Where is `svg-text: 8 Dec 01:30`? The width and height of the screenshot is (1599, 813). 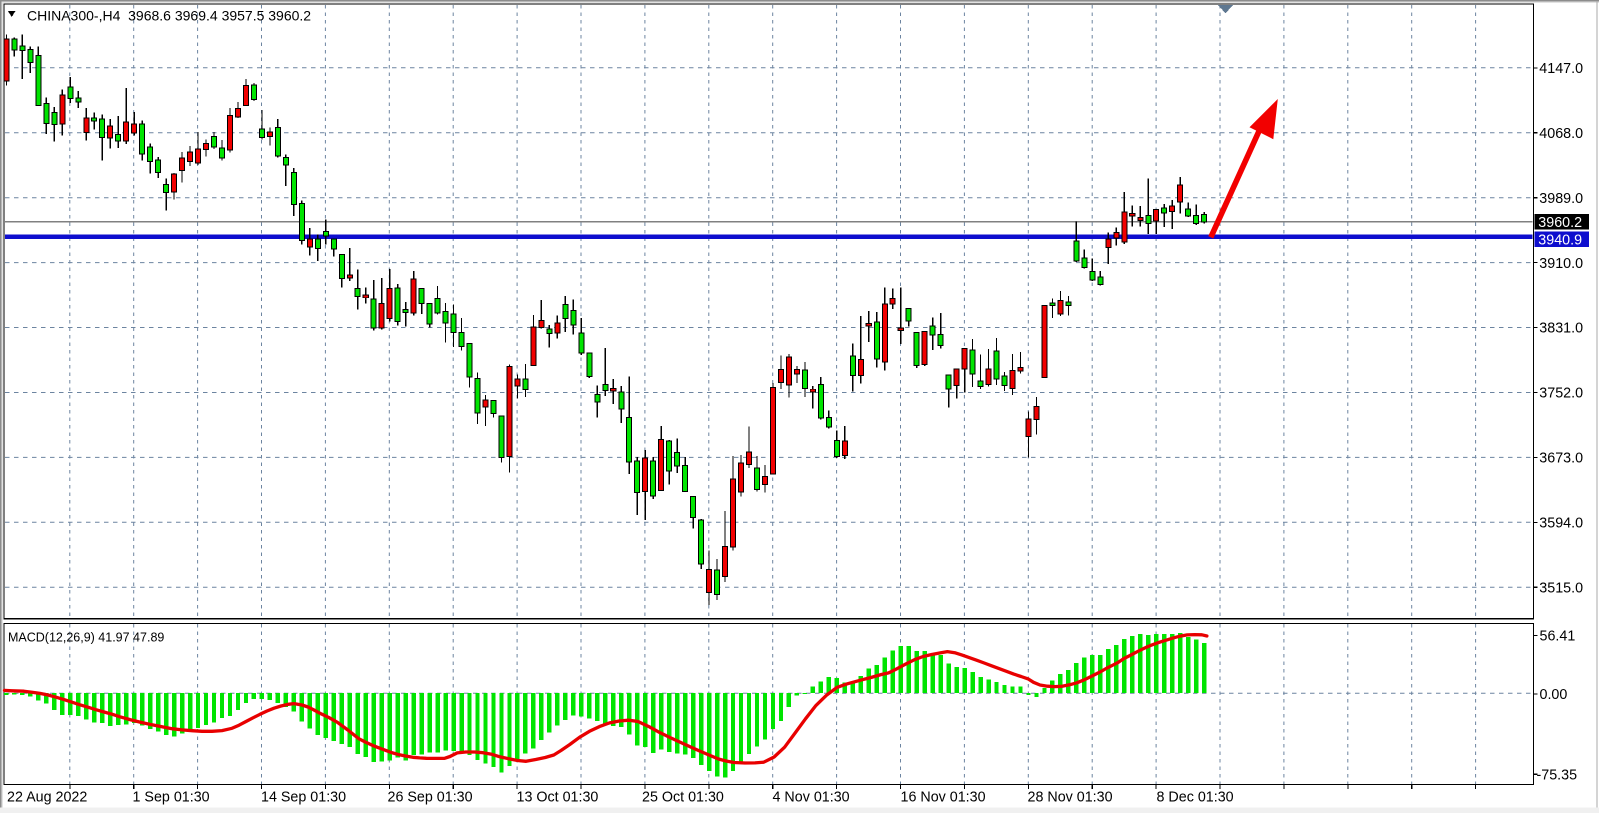
svg-text: 8 Dec 01:30 is located at coordinates (1195, 798).